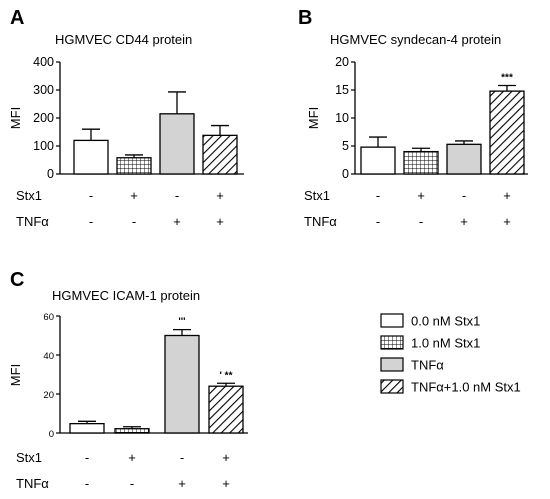 This screenshot has width=550, height=499. I want to click on legend-label: 1.0 nM Stx1, so click(445, 343).